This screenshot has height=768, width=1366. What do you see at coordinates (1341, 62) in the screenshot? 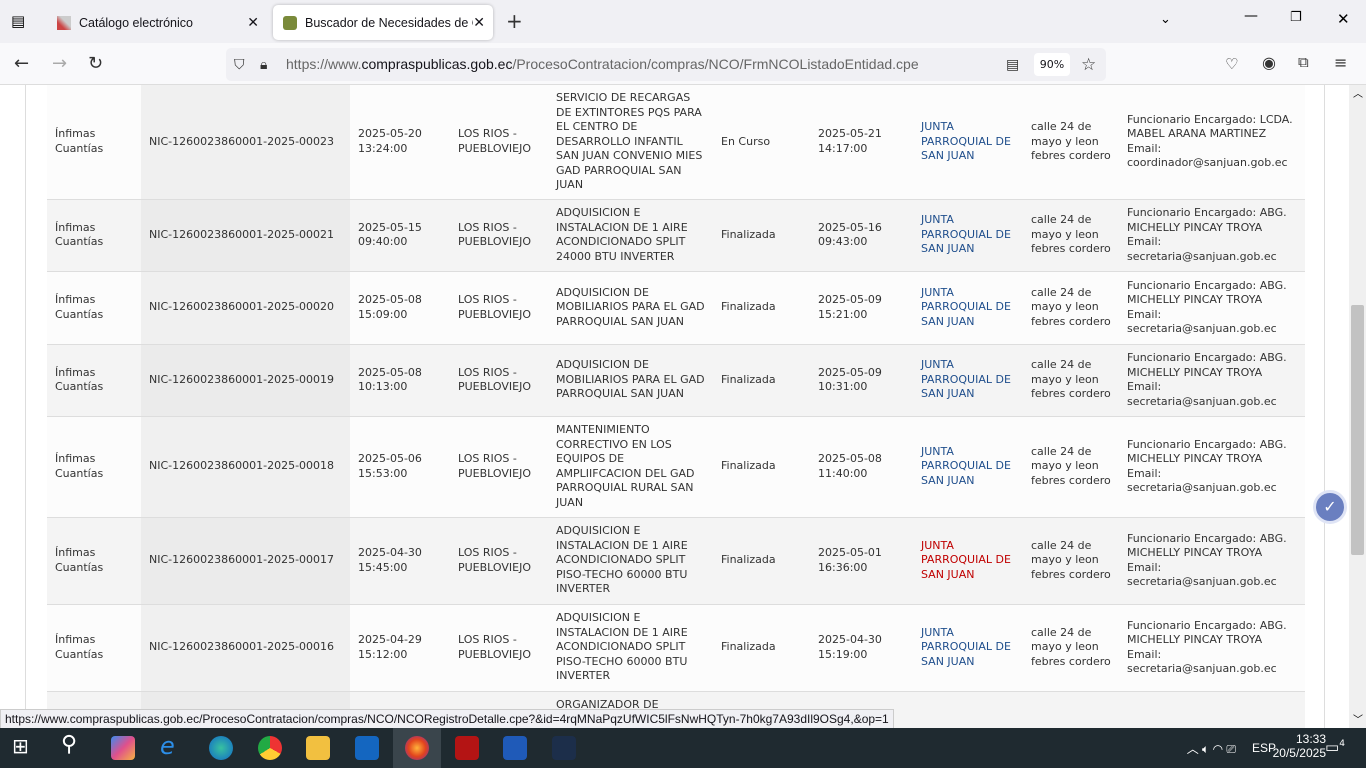
I see `menu-icon: ≡` at bounding box center [1341, 62].